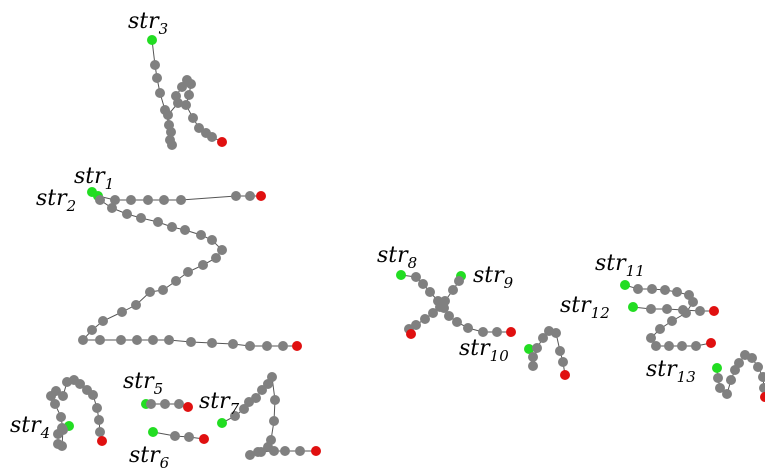 The width and height of the screenshot is (765, 468). What do you see at coordinates (500, 356) in the screenshot?
I see `str10-label-subscript: 10` at bounding box center [500, 356].